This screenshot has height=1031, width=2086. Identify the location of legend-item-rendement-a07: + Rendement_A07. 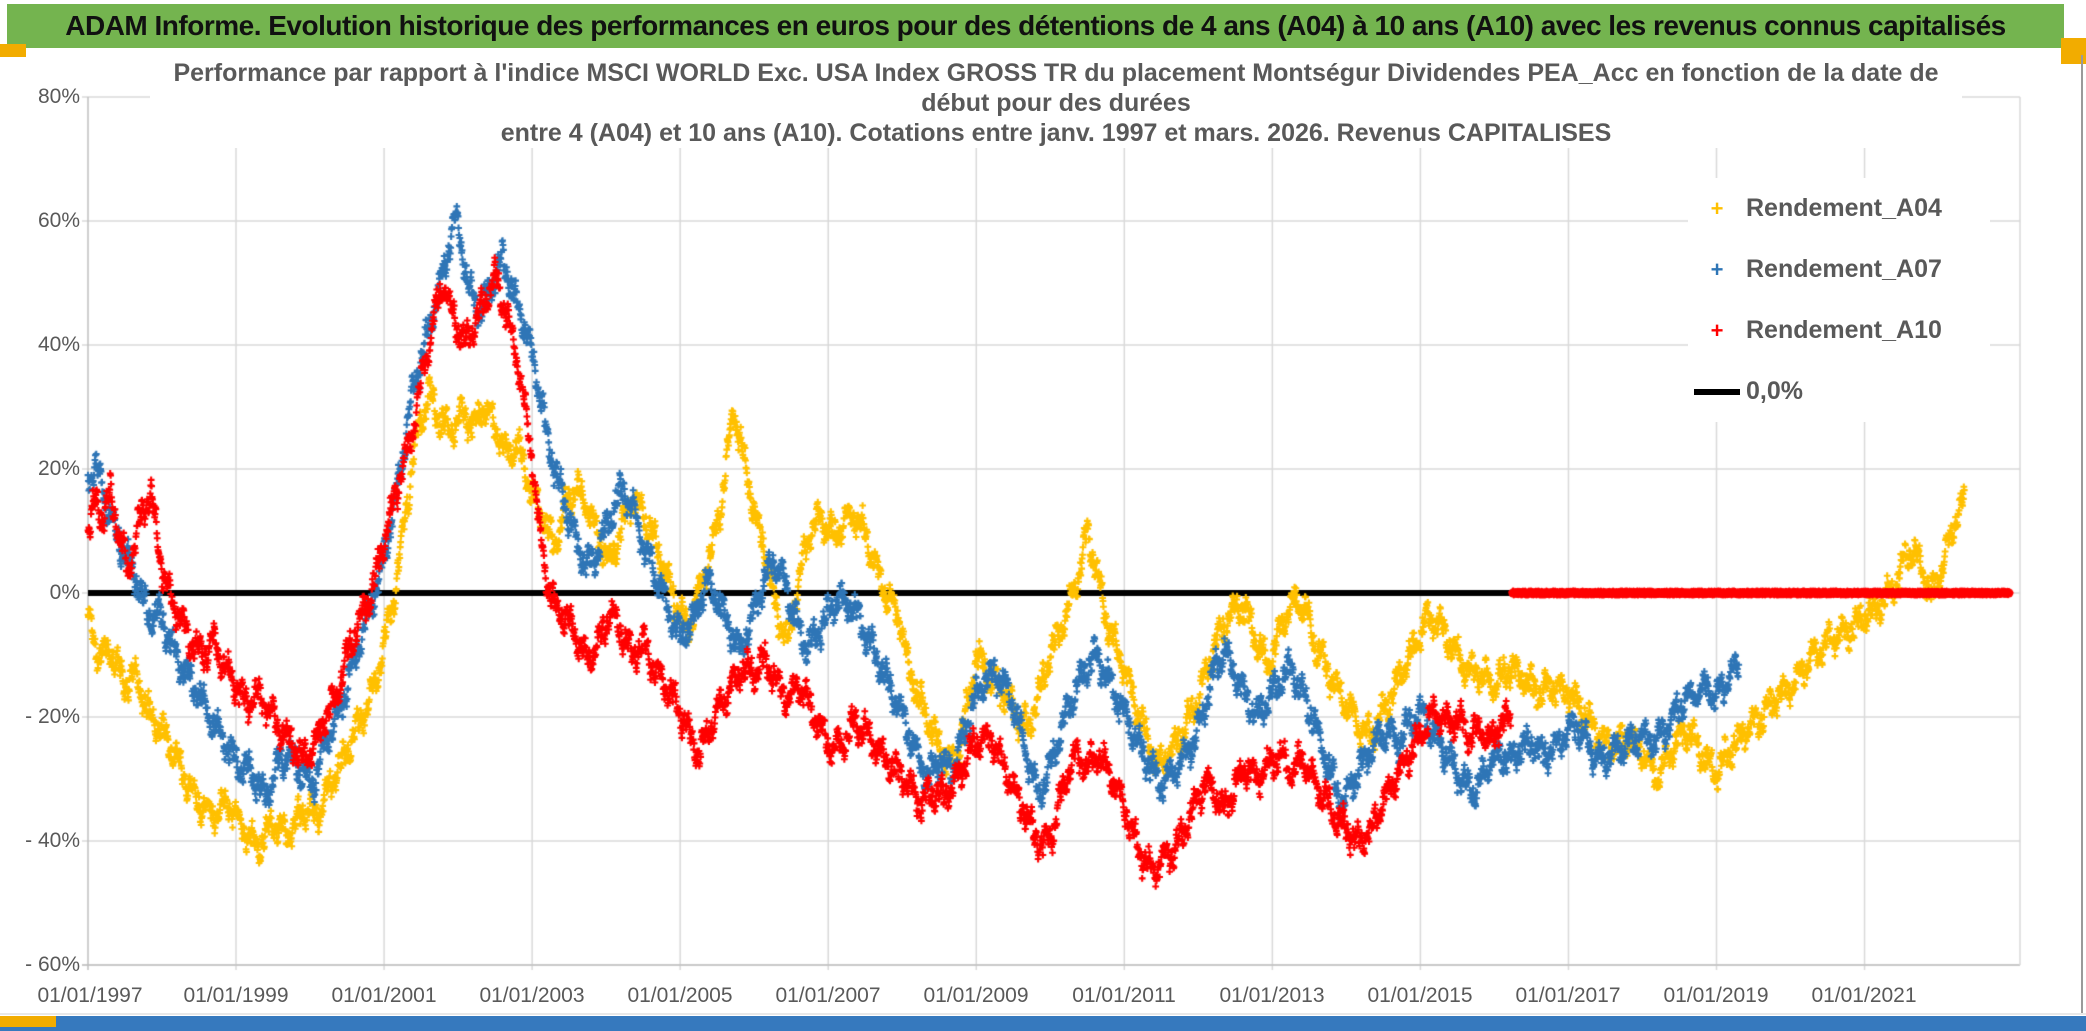
(1839, 269).